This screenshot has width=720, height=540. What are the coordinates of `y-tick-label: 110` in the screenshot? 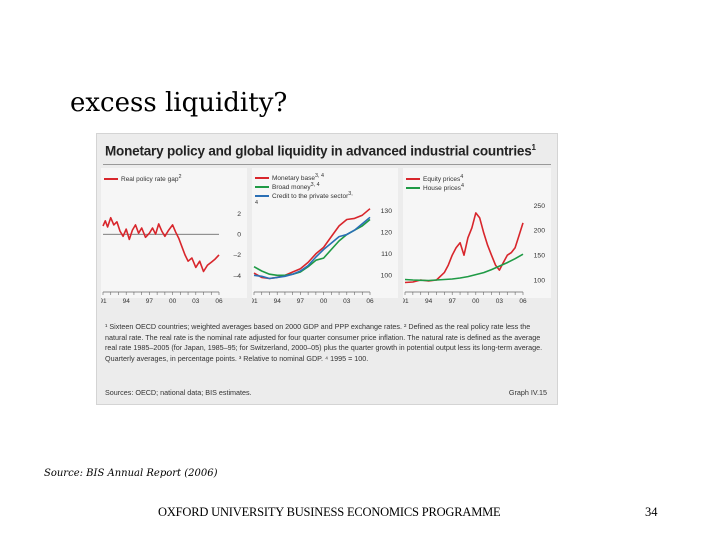 It's located at (386, 254).